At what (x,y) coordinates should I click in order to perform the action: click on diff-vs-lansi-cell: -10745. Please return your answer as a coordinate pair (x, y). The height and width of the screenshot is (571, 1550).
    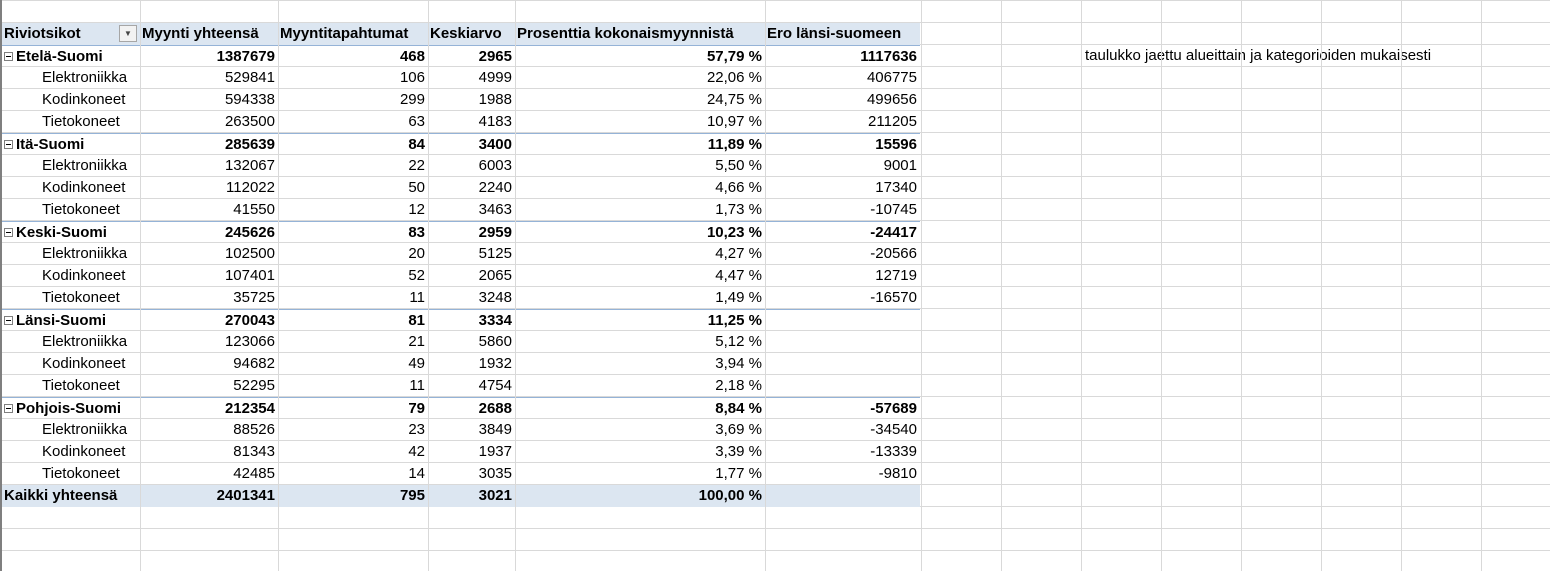
    Looking at the image, I should click on (842, 210).